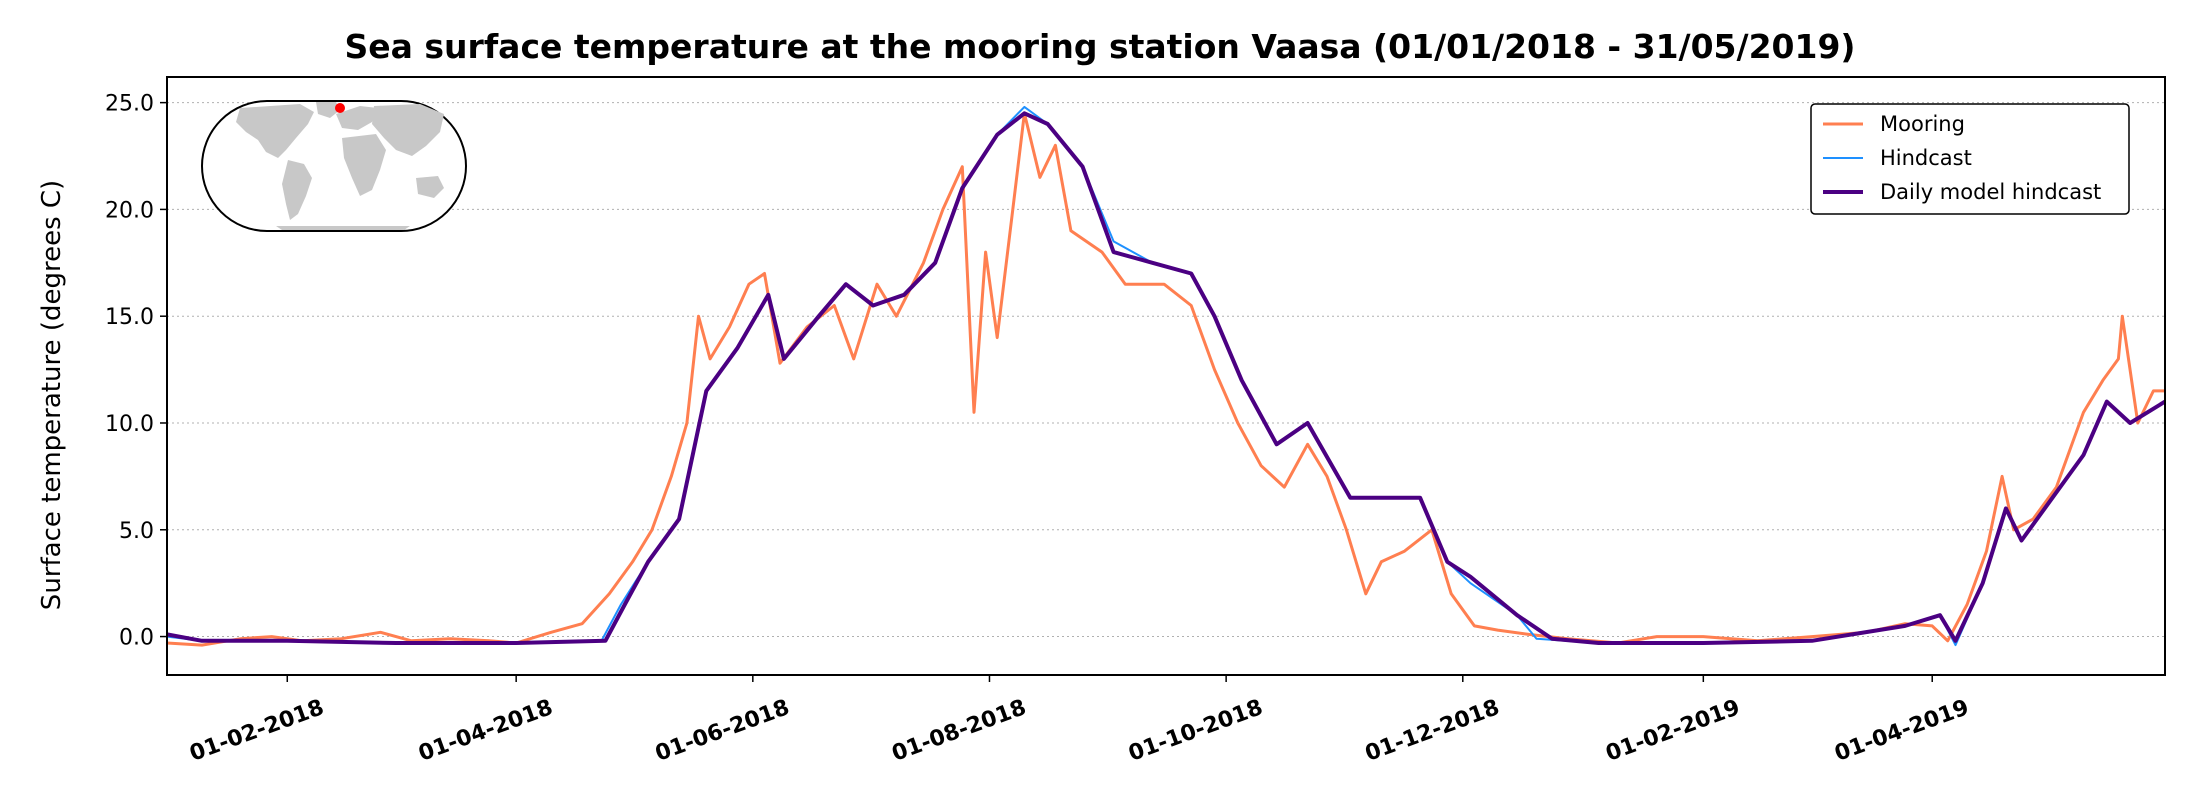 The image size is (2200, 800). Describe the element at coordinates (343, 228) in the screenshot. I see `antarctica-shape` at that location.